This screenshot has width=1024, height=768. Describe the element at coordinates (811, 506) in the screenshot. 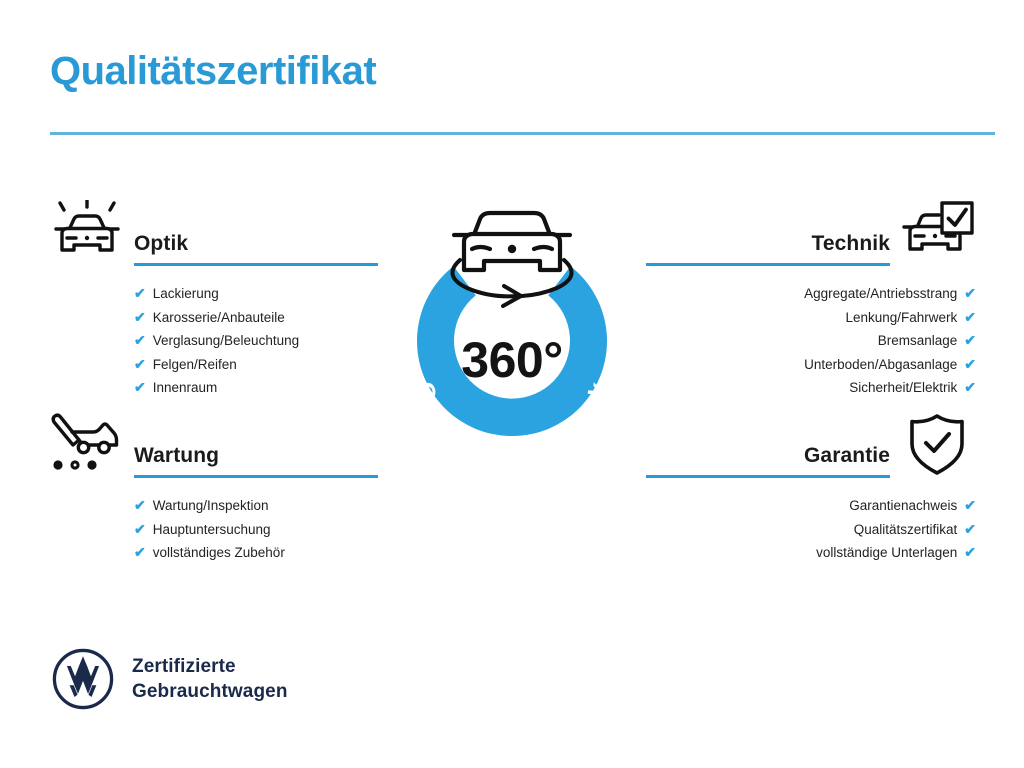

I see `list-item: Garantienachweis ✔` at that location.